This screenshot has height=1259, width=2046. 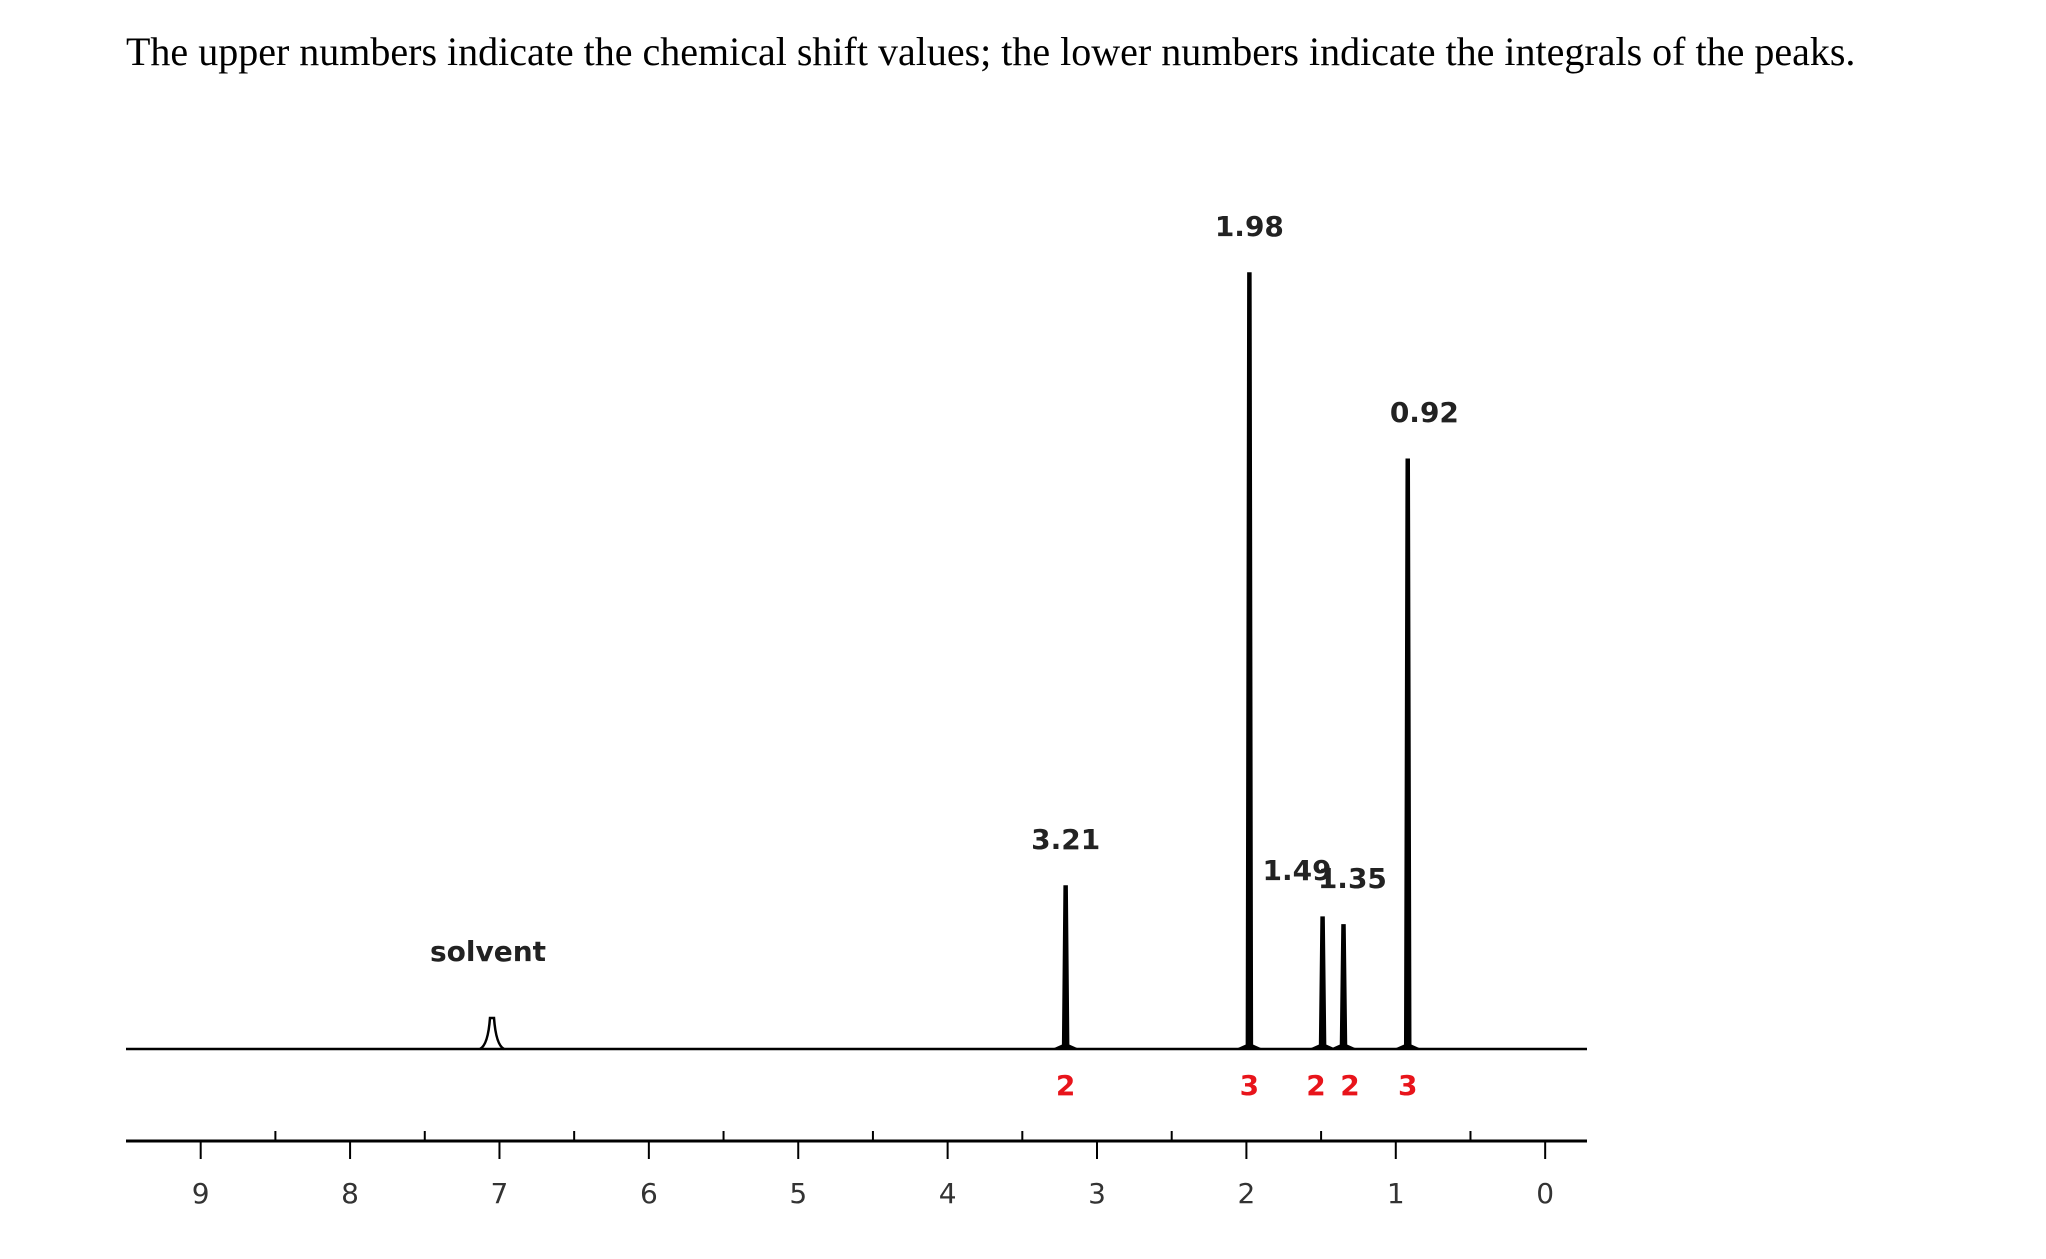 What do you see at coordinates (1097, 1193) in the screenshot?
I see `x-tick-label: 3` at bounding box center [1097, 1193].